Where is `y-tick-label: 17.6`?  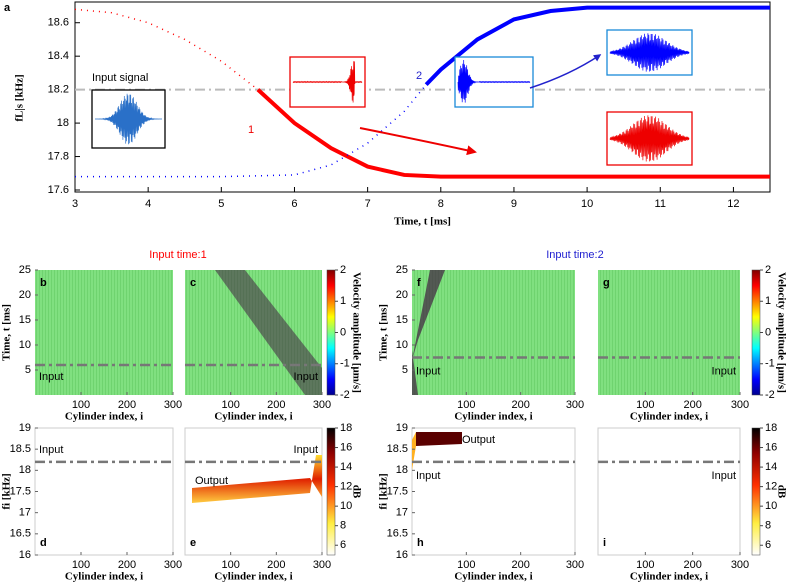 y-tick-label: 17.6 is located at coordinates (58, 190).